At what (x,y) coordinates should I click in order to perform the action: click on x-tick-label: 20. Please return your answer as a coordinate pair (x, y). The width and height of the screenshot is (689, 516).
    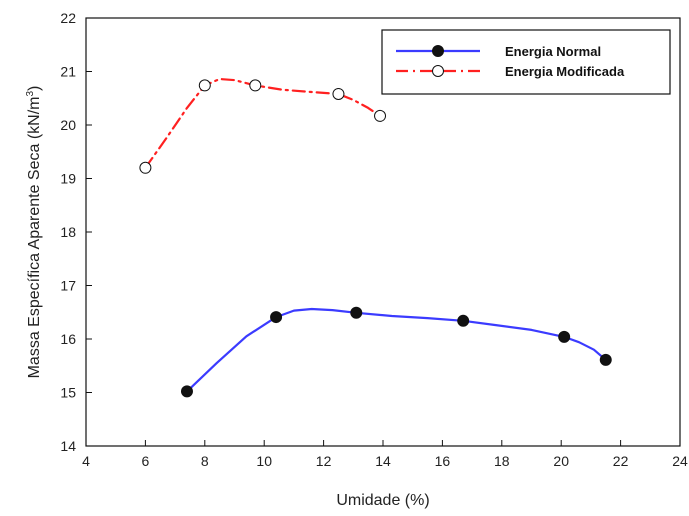
    Looking at the image, I should click on (561, 461).